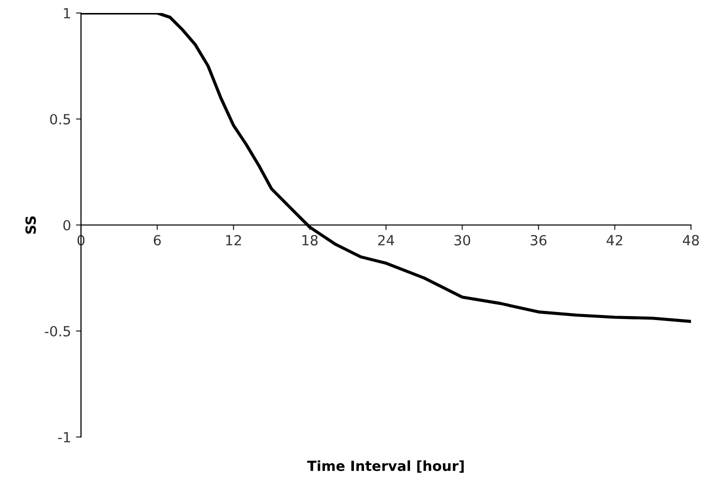 This screenshot has height=481, width=704. Describe the element at coordinates (614, 240) in the screenshot. I see `x-tick-label: 42` at that location.